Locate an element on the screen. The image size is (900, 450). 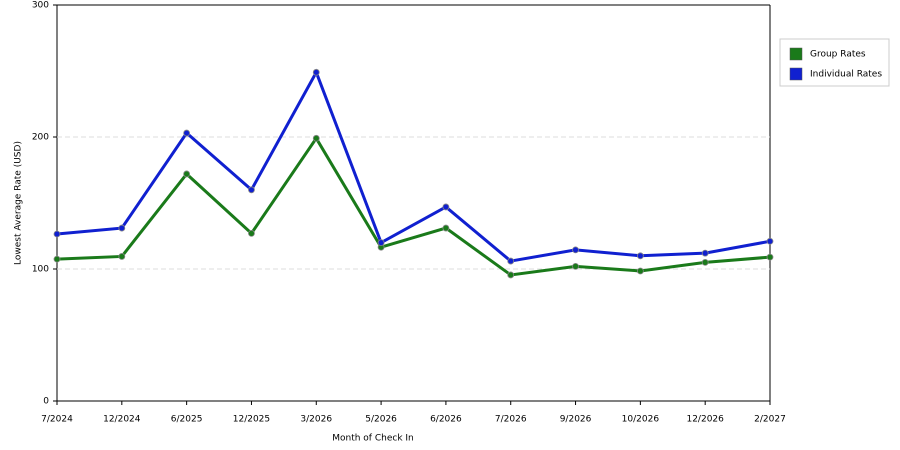
x-tick-label: 9/2026 is located at coordinates (576, 420).